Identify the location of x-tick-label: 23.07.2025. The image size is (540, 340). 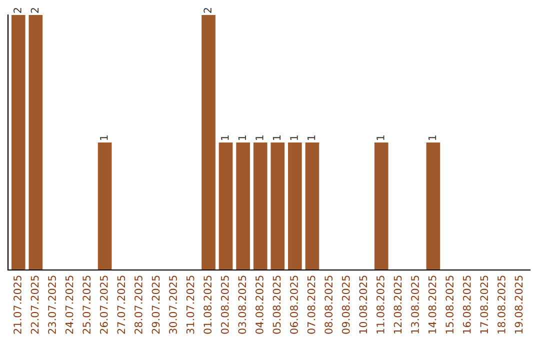
(52, 305).